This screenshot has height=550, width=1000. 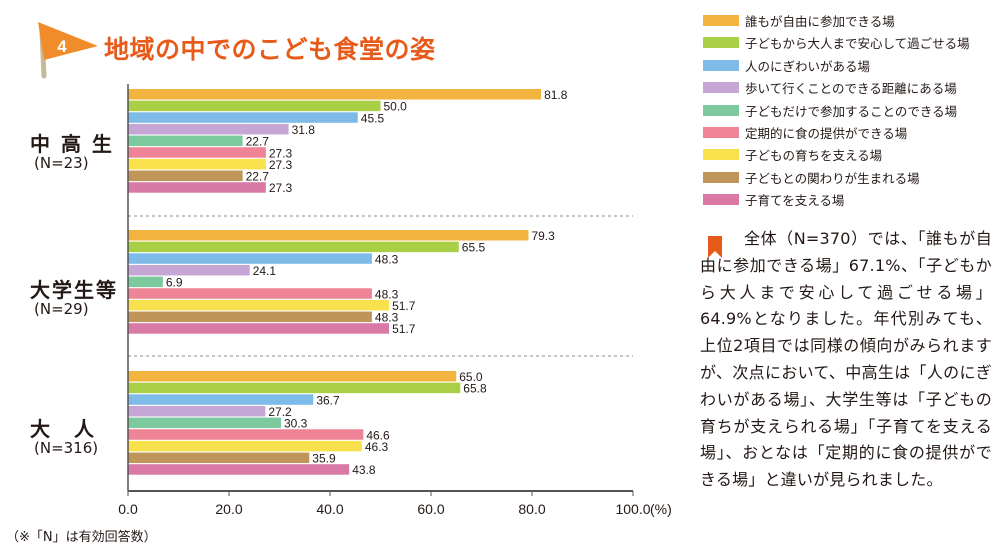 I want to click on legend-item: 子どもとの関わりが生まれる場, so click(x=848, y=179).